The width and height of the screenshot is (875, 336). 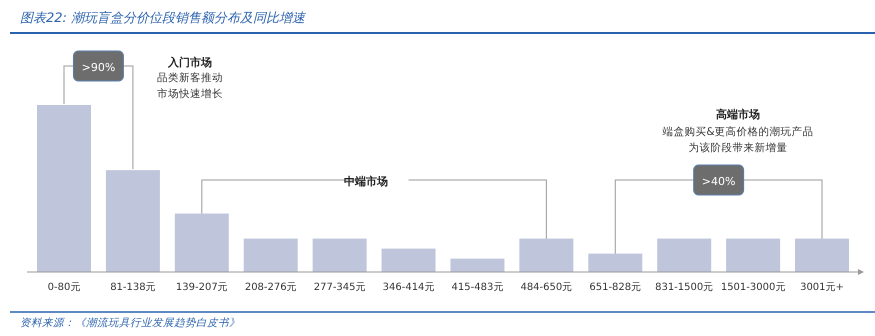 What do you see at coordinates (615, 287) in the screenshot?
I see `x-tick-label: 651-828元` at bounding box center [615, 287].